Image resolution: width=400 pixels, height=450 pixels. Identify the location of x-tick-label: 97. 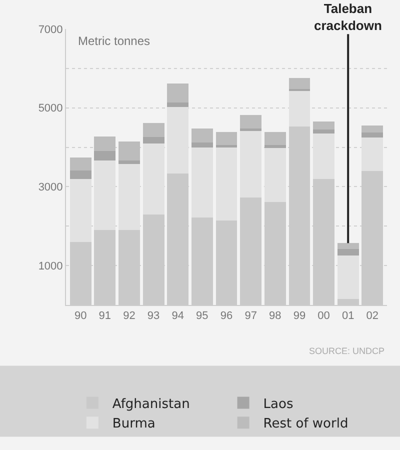
(250, 316).